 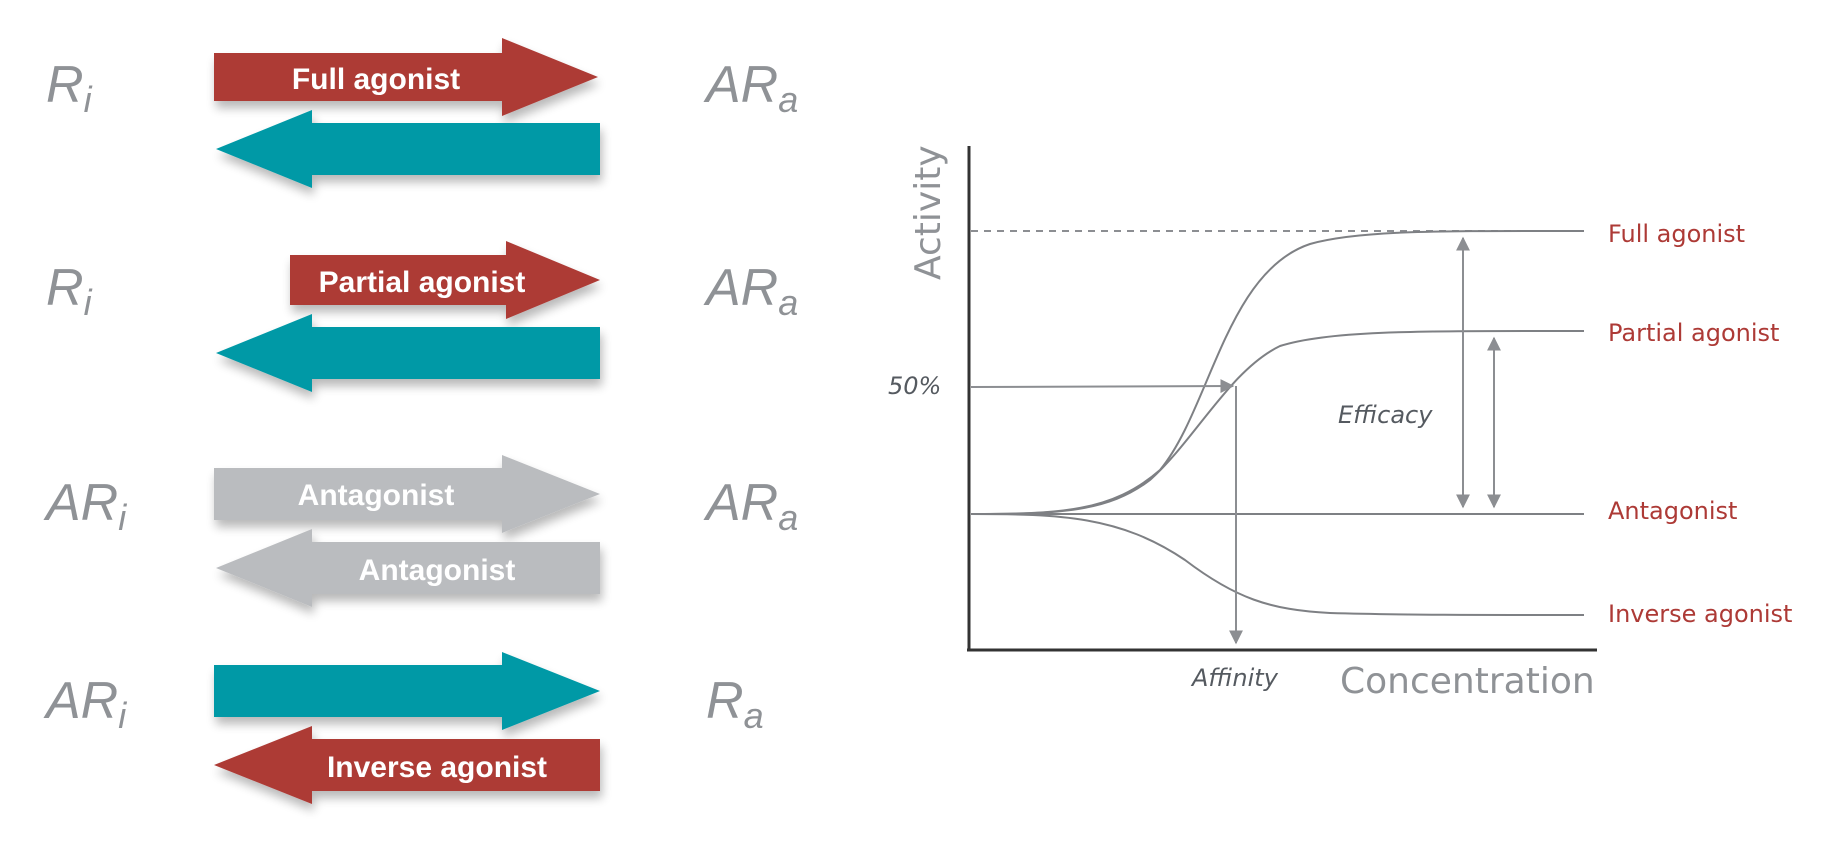 I want to click on equilibrium-antagonist: ARi Antagonist Antagonist ARa, so click(x=420, y=531).